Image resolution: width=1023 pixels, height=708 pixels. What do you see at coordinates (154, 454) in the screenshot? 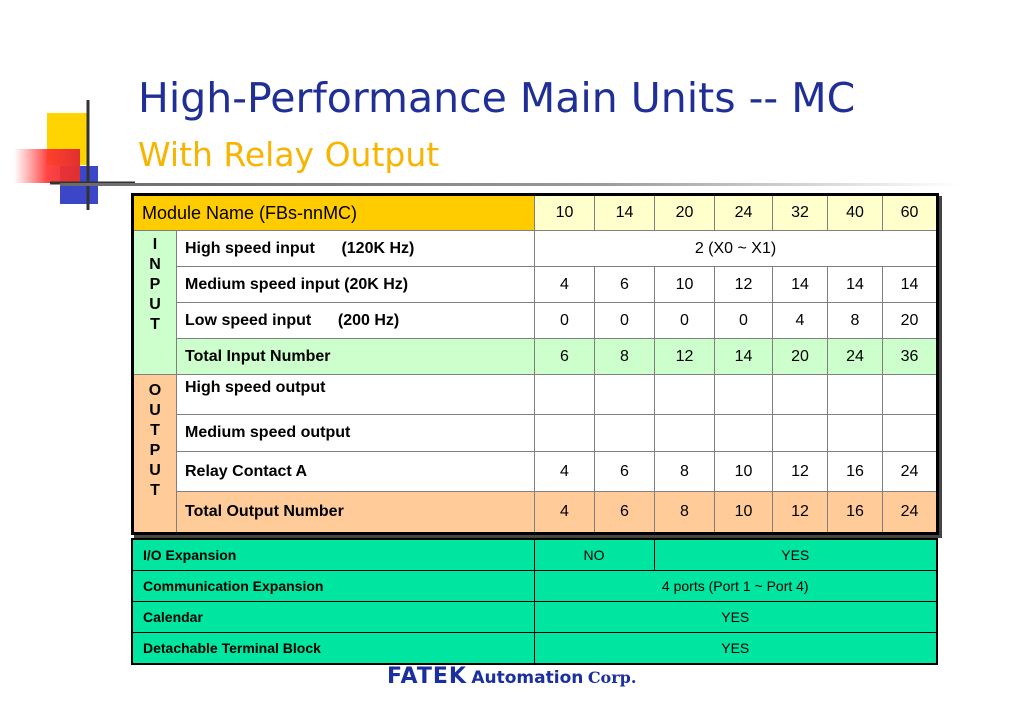
I see `output-category-label: O U T P U T` at bounding box center [154, 454].